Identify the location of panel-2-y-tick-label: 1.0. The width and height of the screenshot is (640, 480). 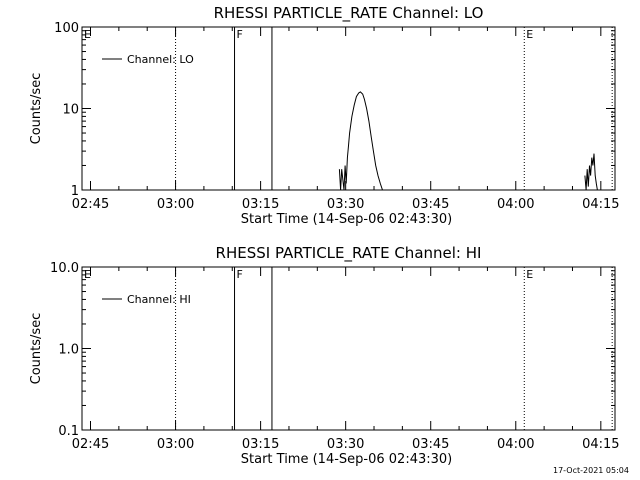
(68, 350).